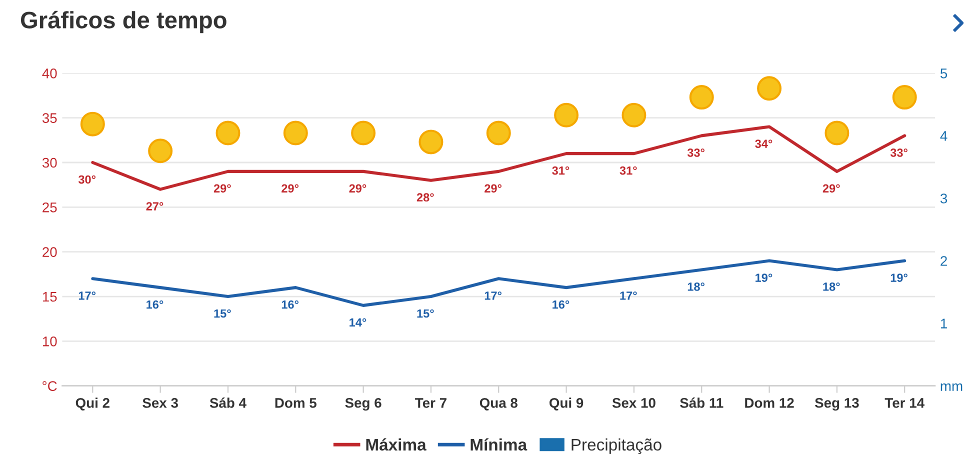  What do you see at coordinates (49, 207) in the screenshot?
I see `y-tick-label: 25` at bounding box center [49, 207].